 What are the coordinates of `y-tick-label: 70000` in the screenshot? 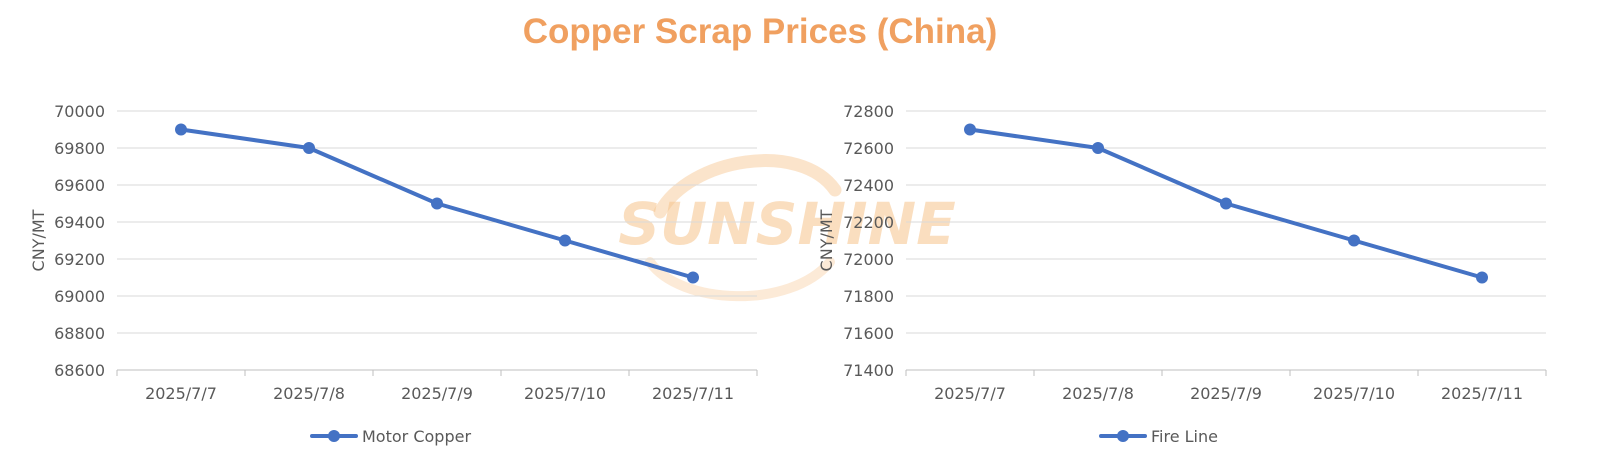 It's located at (79, 111).